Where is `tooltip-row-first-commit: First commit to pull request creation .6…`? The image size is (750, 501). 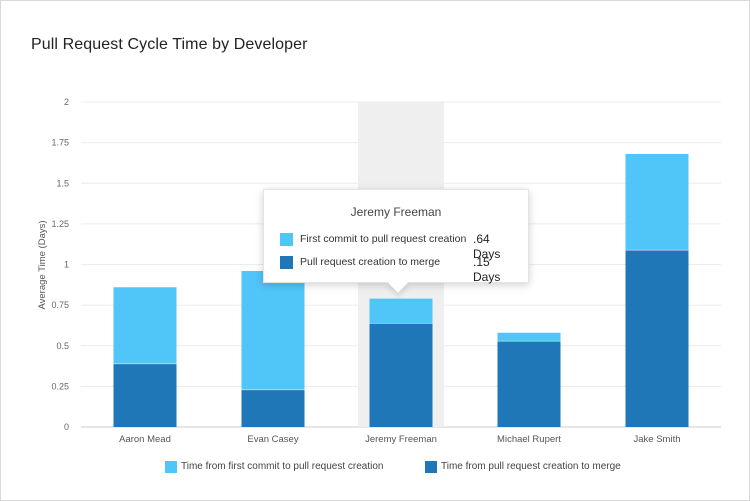 tooltip-row-first-commit: First commit to pull request creation .6… is located at coordinates (398, 246).